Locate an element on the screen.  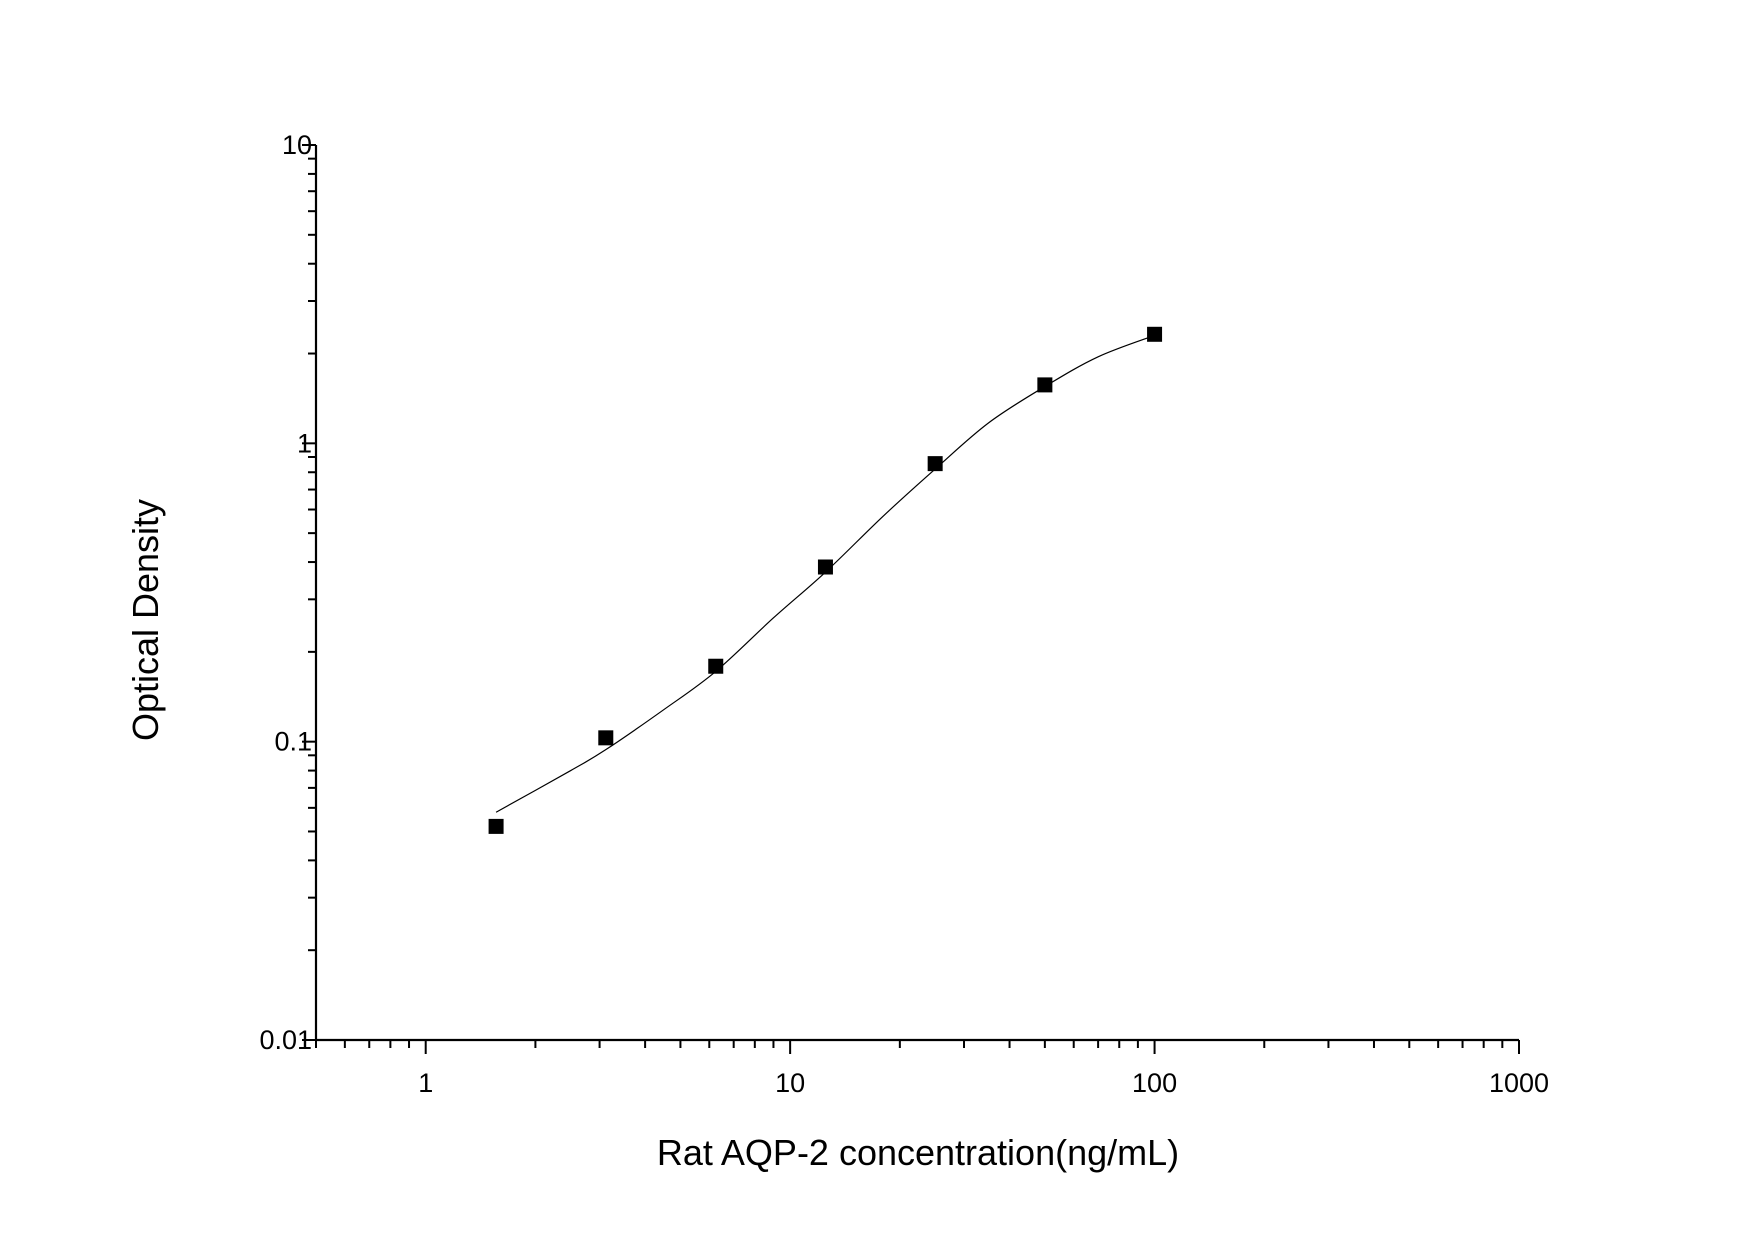
x-axis-title: Rat AQP-2 concentration(ng/mL) is located at coordinates (918, 1152).